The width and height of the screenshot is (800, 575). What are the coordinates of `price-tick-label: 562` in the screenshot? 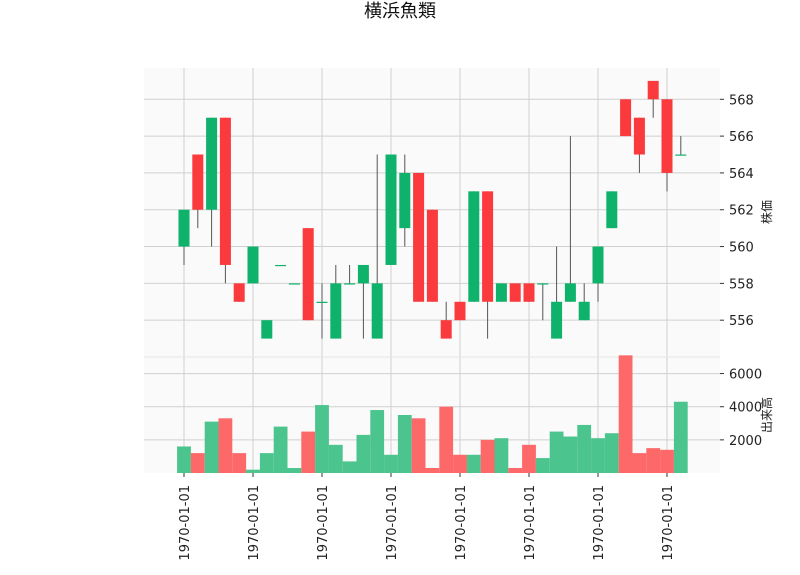 It's located at (741, 211).